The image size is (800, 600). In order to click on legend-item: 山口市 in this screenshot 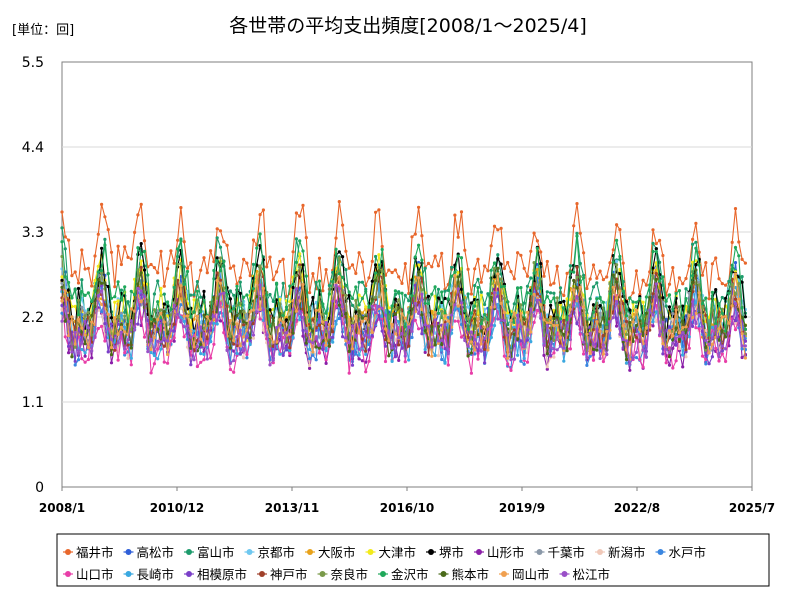, I will do `click(88, 574)`.